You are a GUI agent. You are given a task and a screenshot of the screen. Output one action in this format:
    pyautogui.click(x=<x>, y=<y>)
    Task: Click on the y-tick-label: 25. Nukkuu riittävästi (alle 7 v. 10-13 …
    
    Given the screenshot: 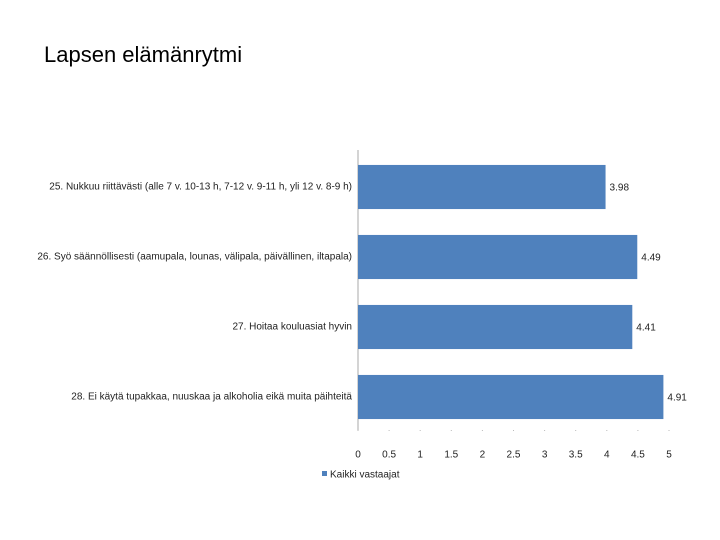 What is the action you would take?
    pyautogui.click(x=200, y=187)
    